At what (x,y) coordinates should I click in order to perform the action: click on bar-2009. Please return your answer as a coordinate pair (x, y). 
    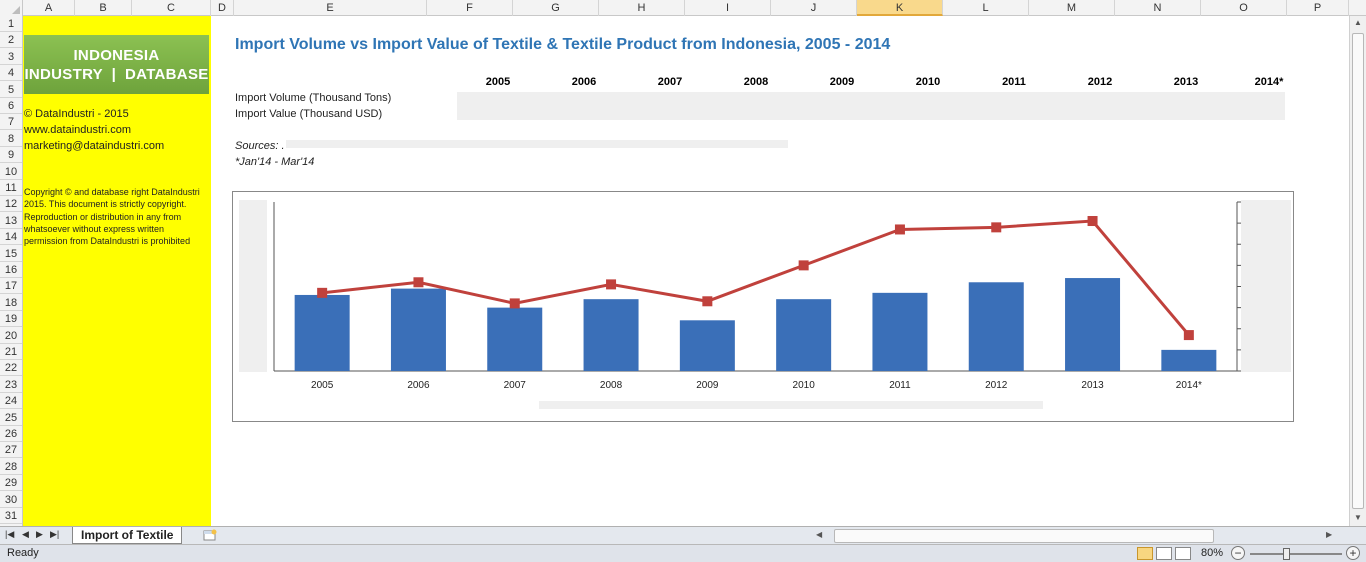
    Looking at the image, I should click on (707, 345).